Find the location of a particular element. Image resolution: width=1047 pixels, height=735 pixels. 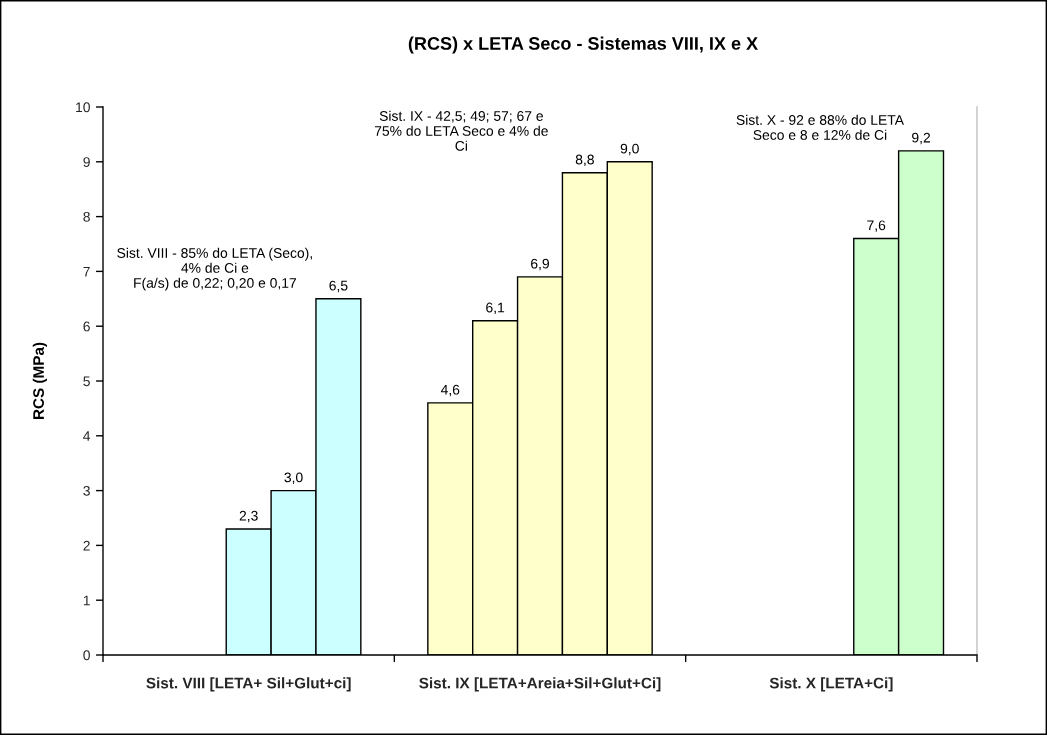

data-label: 3,0 is located at coordinates (293, 478).